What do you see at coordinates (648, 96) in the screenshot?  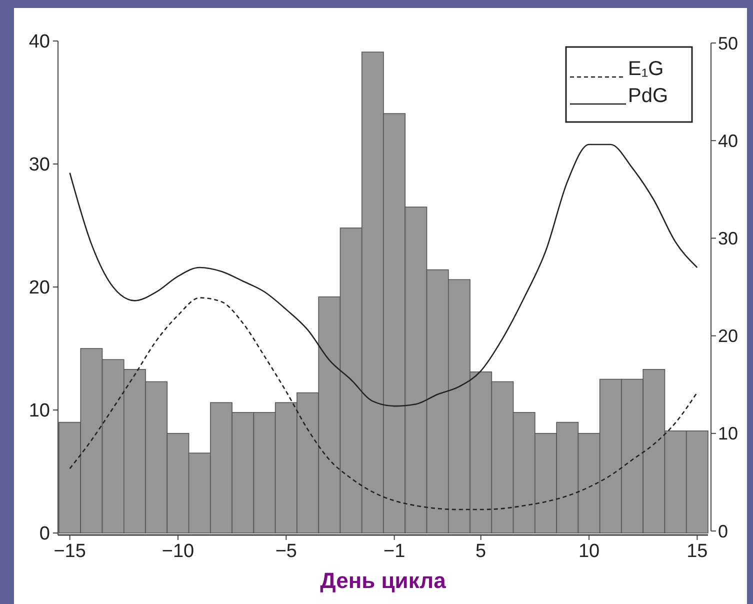 I see `legend-label: PdG` at bounding box center [648, 96].